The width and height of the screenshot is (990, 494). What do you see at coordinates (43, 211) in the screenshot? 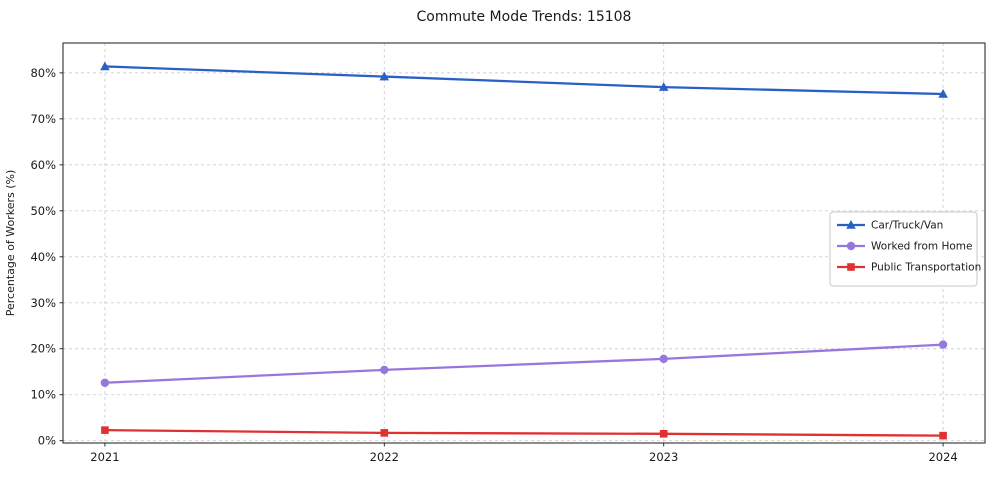
I see `y-tick-label: 50%` at bounding box center [43, 211].